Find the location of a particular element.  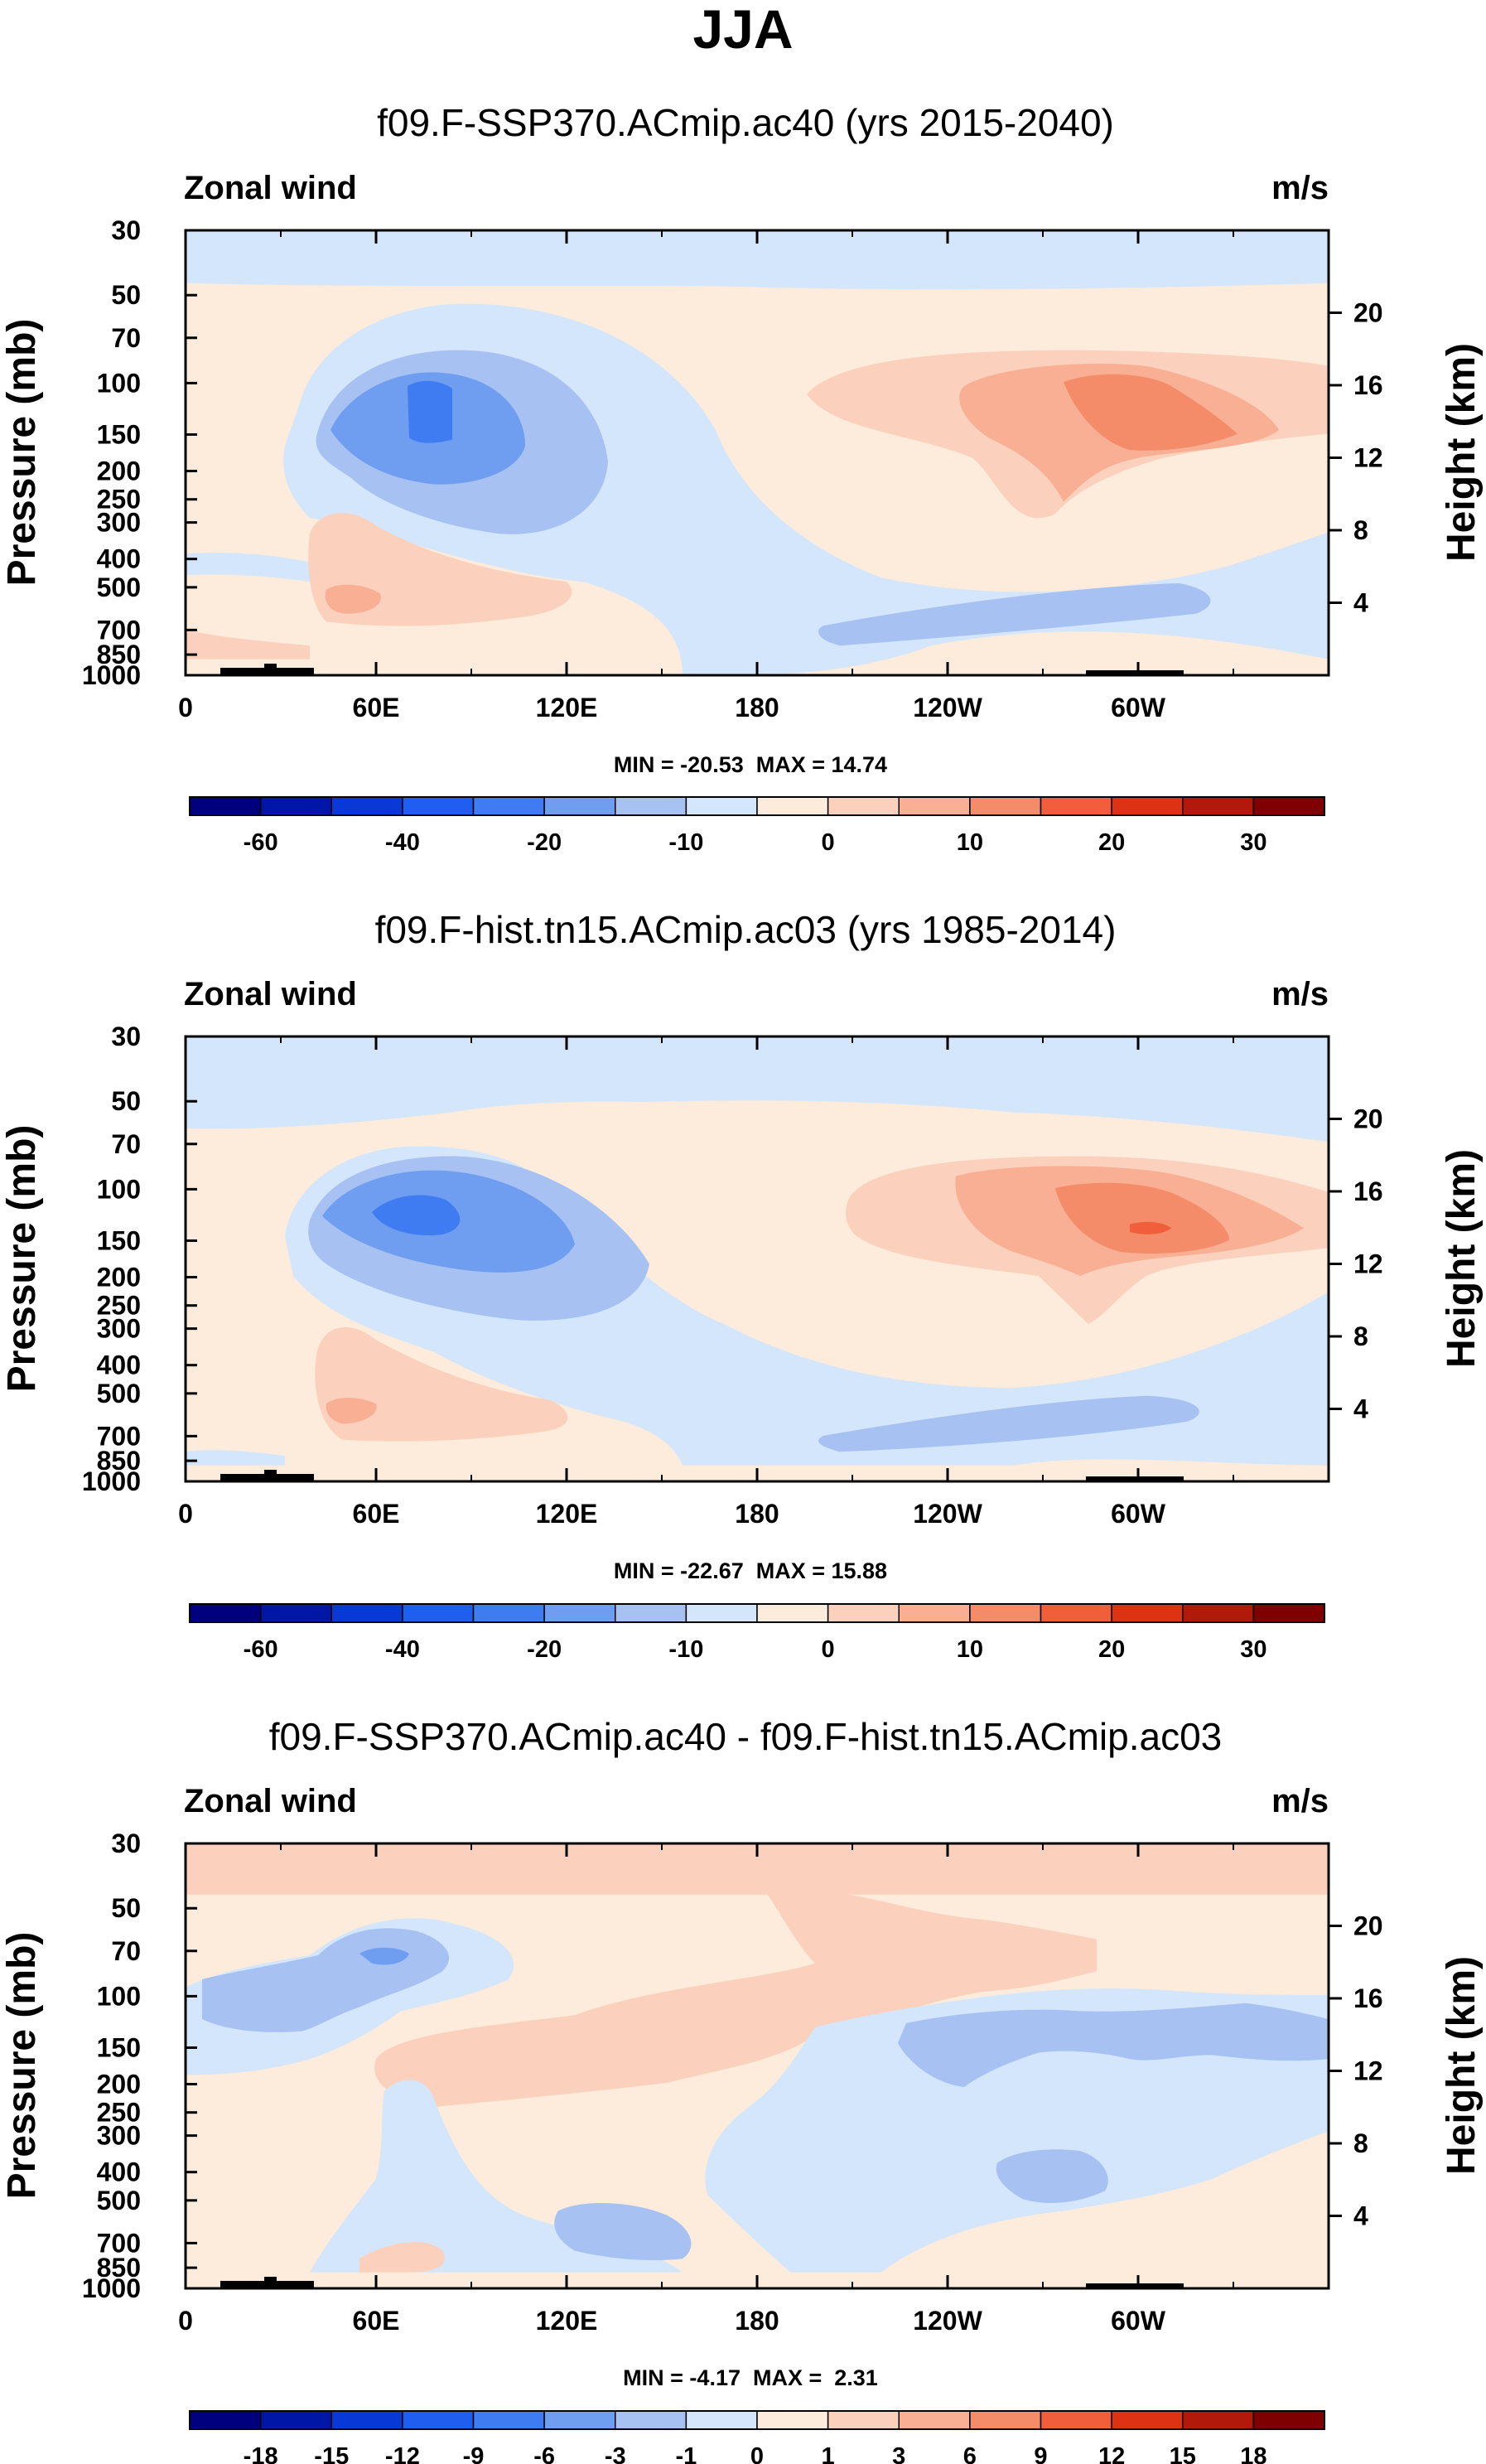

colorbar-label: -3 is located at coordinates (615, 2453).